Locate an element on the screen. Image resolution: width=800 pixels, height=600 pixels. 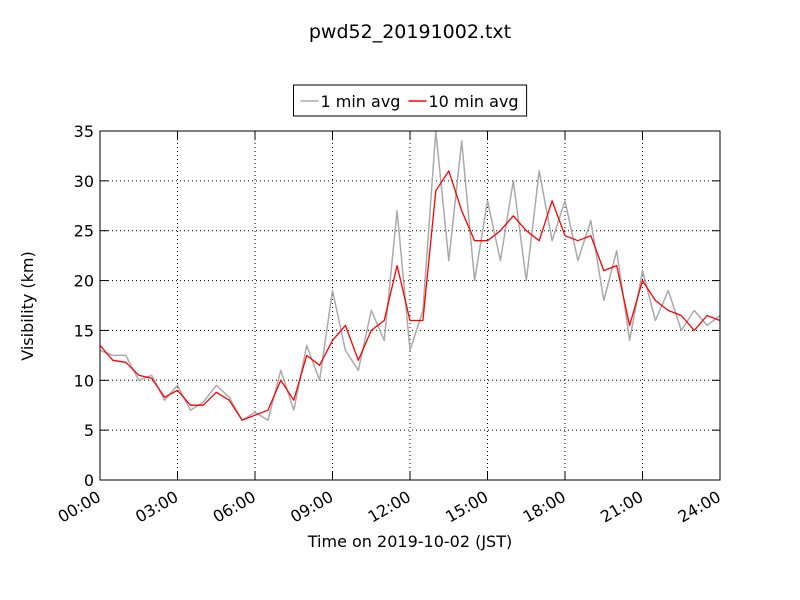
y-tick-label: 0 is located at coordinates (89, 480).